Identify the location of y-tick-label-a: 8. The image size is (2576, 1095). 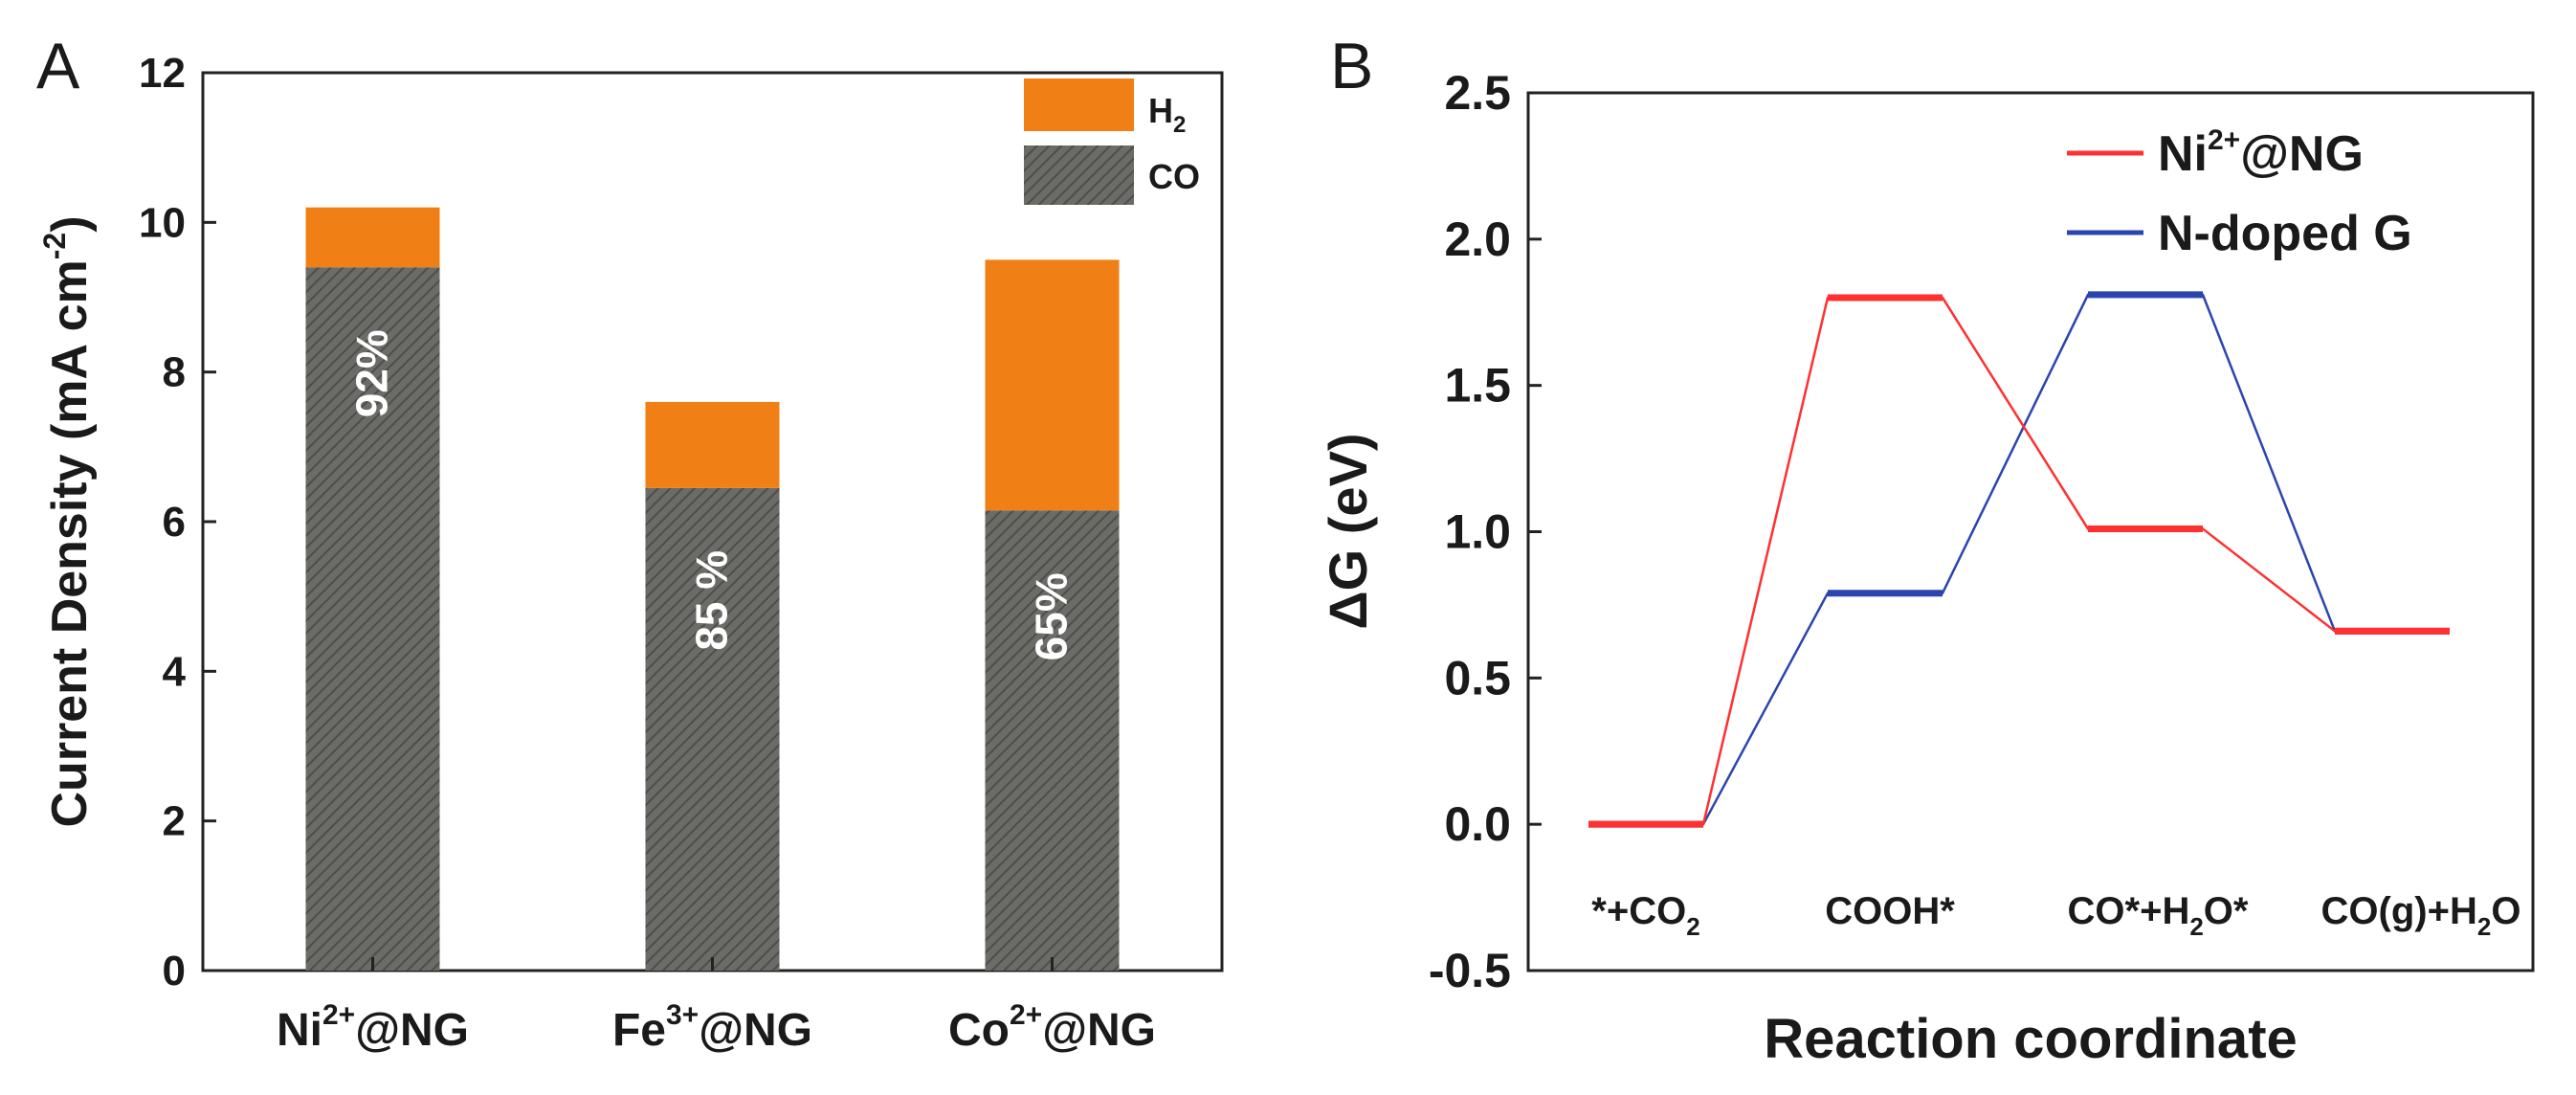
(174, 373).